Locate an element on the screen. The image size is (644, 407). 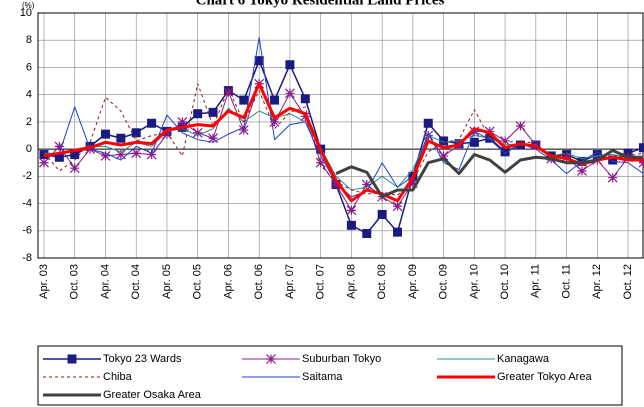
x-tick-label: Oct. 12 is located at coordinates (628, 281).